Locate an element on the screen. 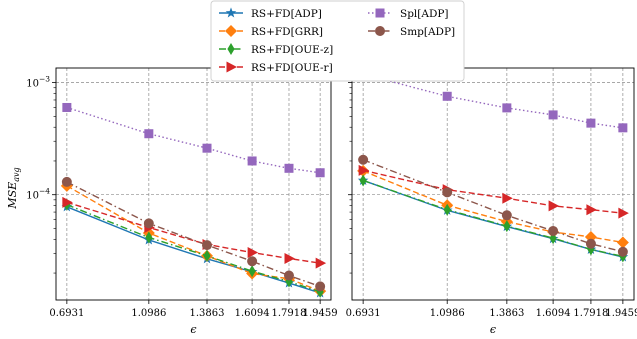 This screenshot has height=339, width=637. legend-frame is located at coordinates (337, 41).